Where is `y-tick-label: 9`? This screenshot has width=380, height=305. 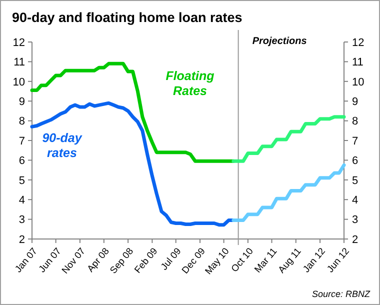 y-tick-label: 9 is located at coordinates (21, 102).